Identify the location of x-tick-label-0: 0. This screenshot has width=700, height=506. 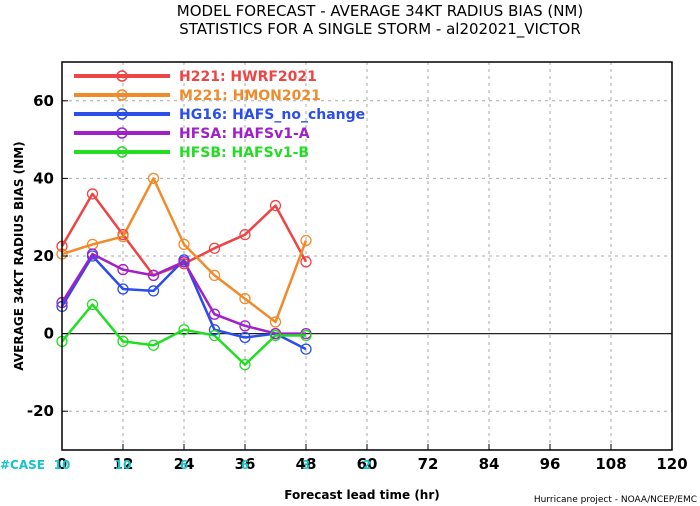
(62, 464).